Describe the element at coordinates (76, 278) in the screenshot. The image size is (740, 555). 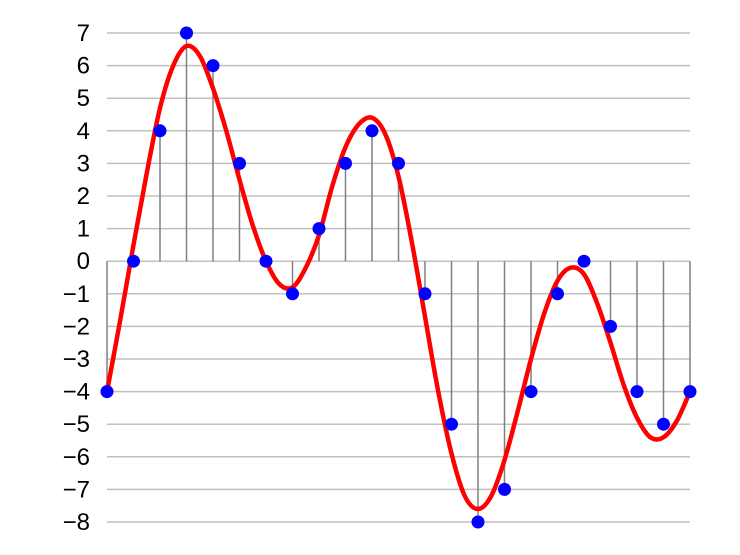
I see `y-axis-tick-labels: 7 6 5 4 3 2 1 0 −1 −2 −3 −4 −5 −6 −7 −8` at that location.